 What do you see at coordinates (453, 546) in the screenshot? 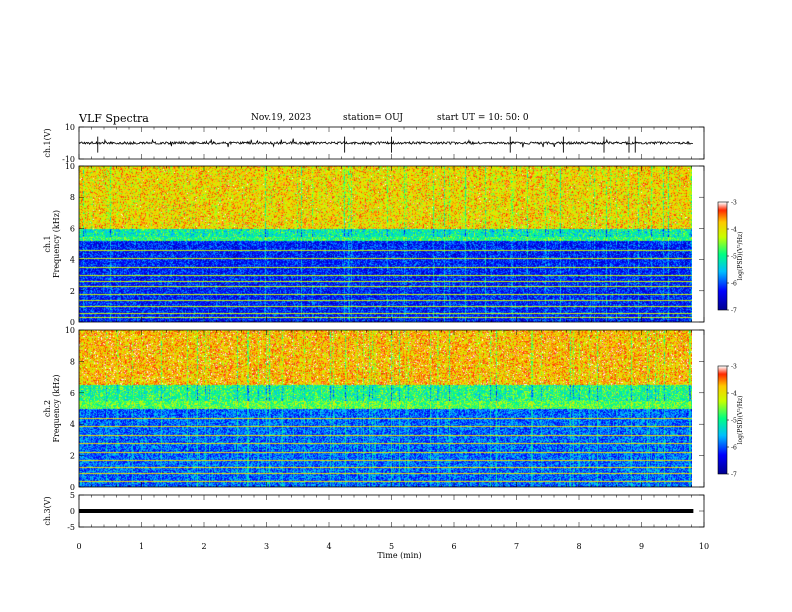
I see `x-tick-label: 6` at bounding box center [453, 546].